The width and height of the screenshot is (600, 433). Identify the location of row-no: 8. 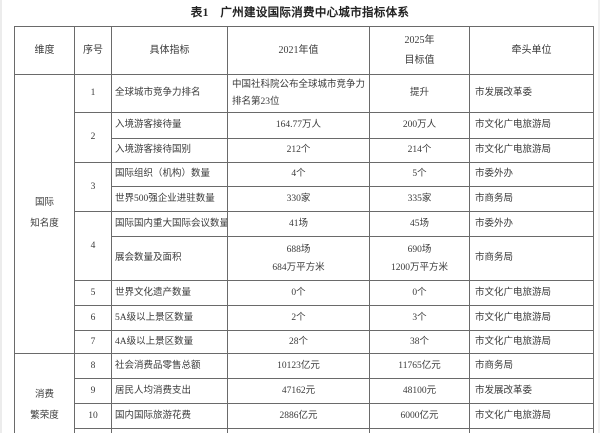
(93, 366).